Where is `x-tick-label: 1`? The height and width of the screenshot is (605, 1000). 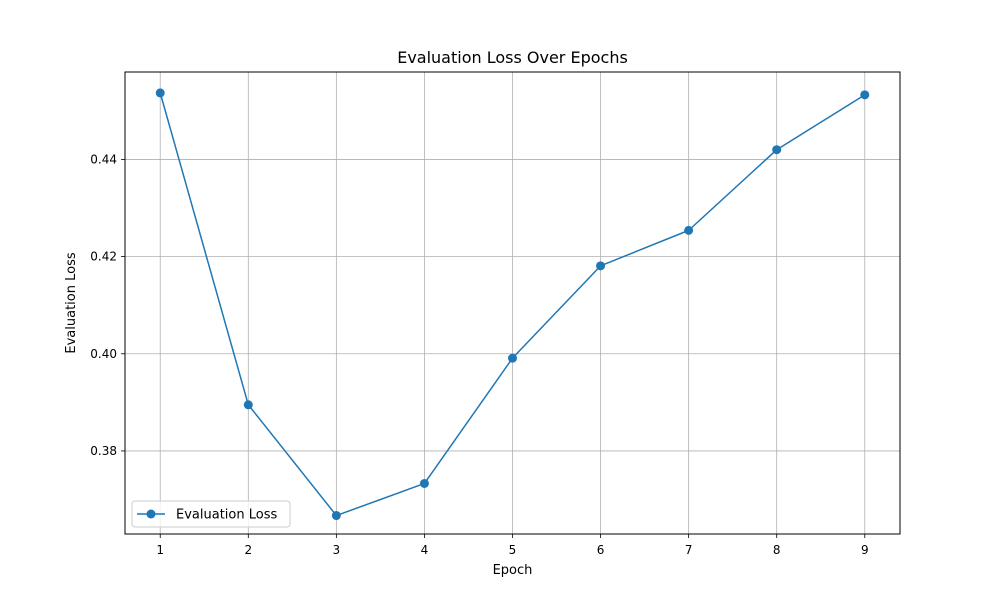 x-tick-label: 1 is located at coordinates (160, 550).